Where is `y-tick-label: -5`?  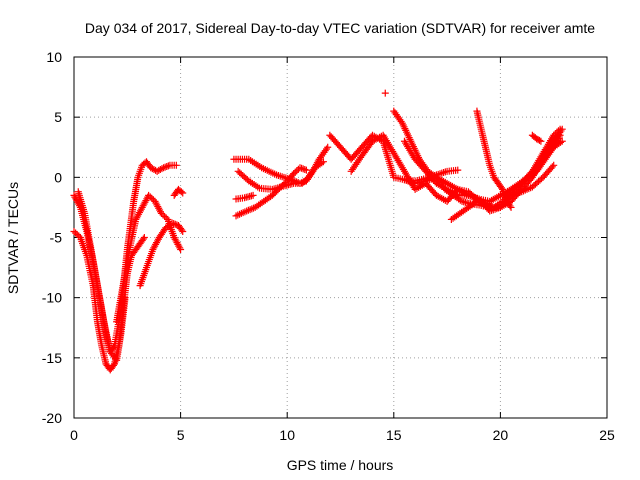
y-tick-label: -5 is located at coordinates (56, 238).